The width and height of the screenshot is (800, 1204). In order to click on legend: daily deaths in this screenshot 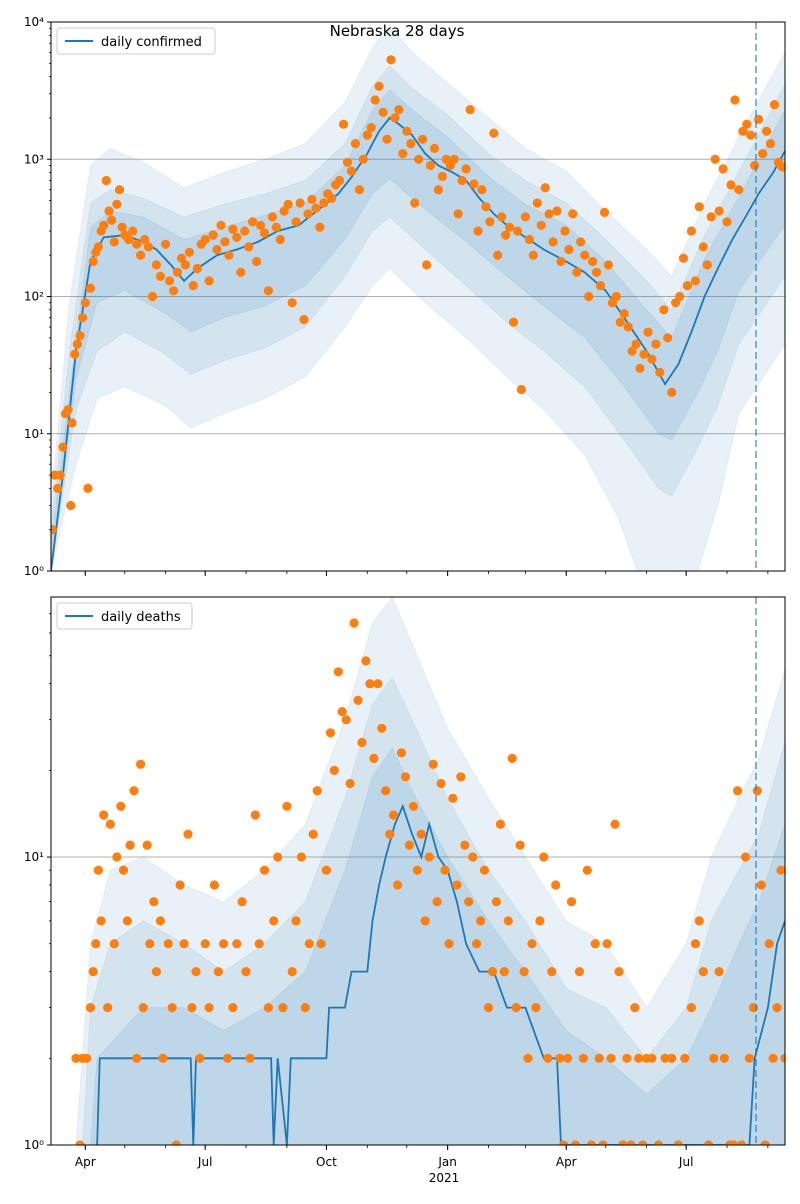, I will do `click(124, 616)`.